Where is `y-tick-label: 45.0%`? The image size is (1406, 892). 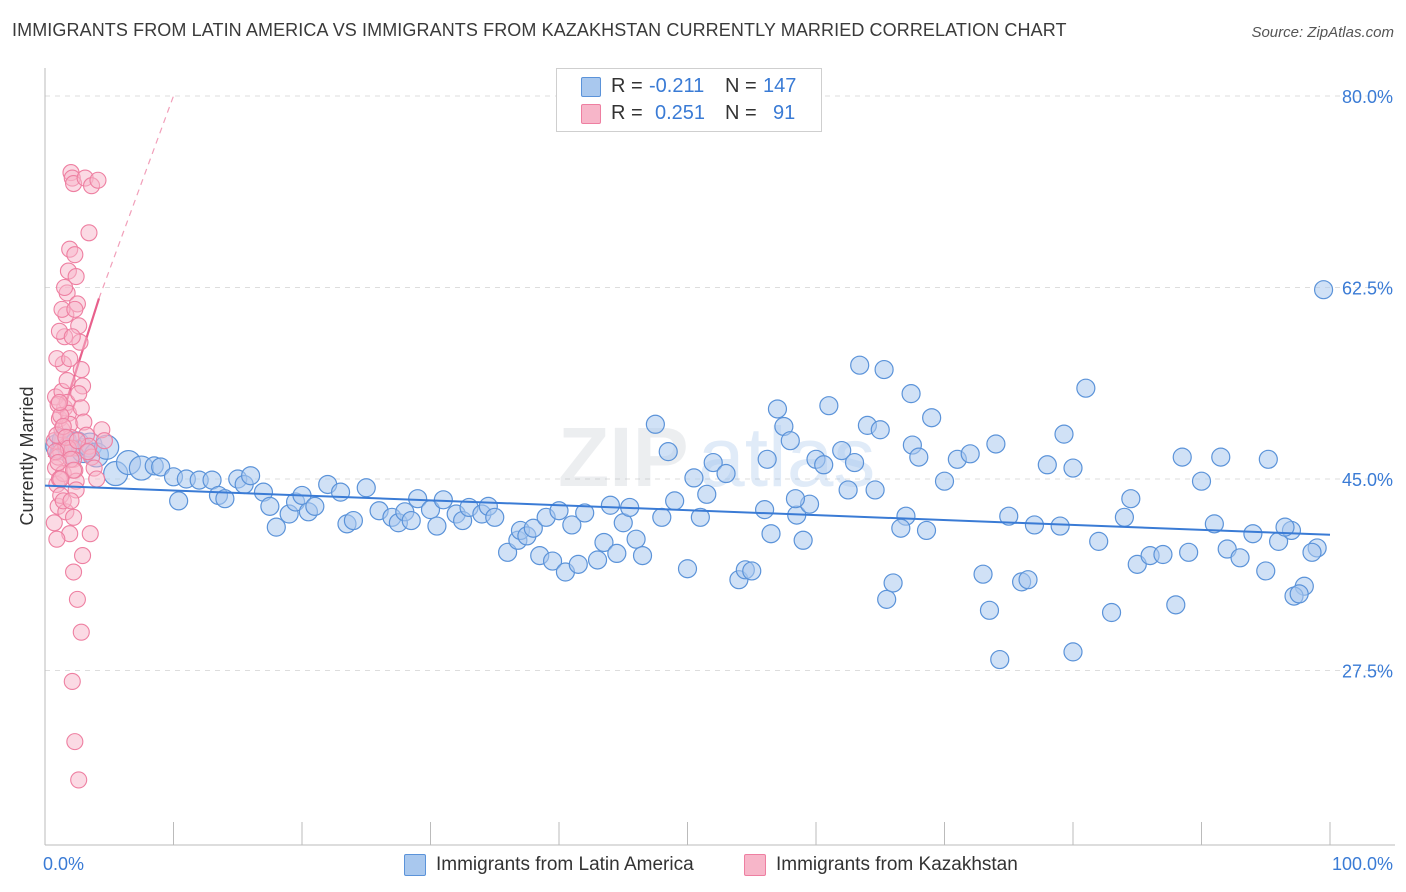
y-tick-label: 45.0% is located at coordinates (1367, 480).